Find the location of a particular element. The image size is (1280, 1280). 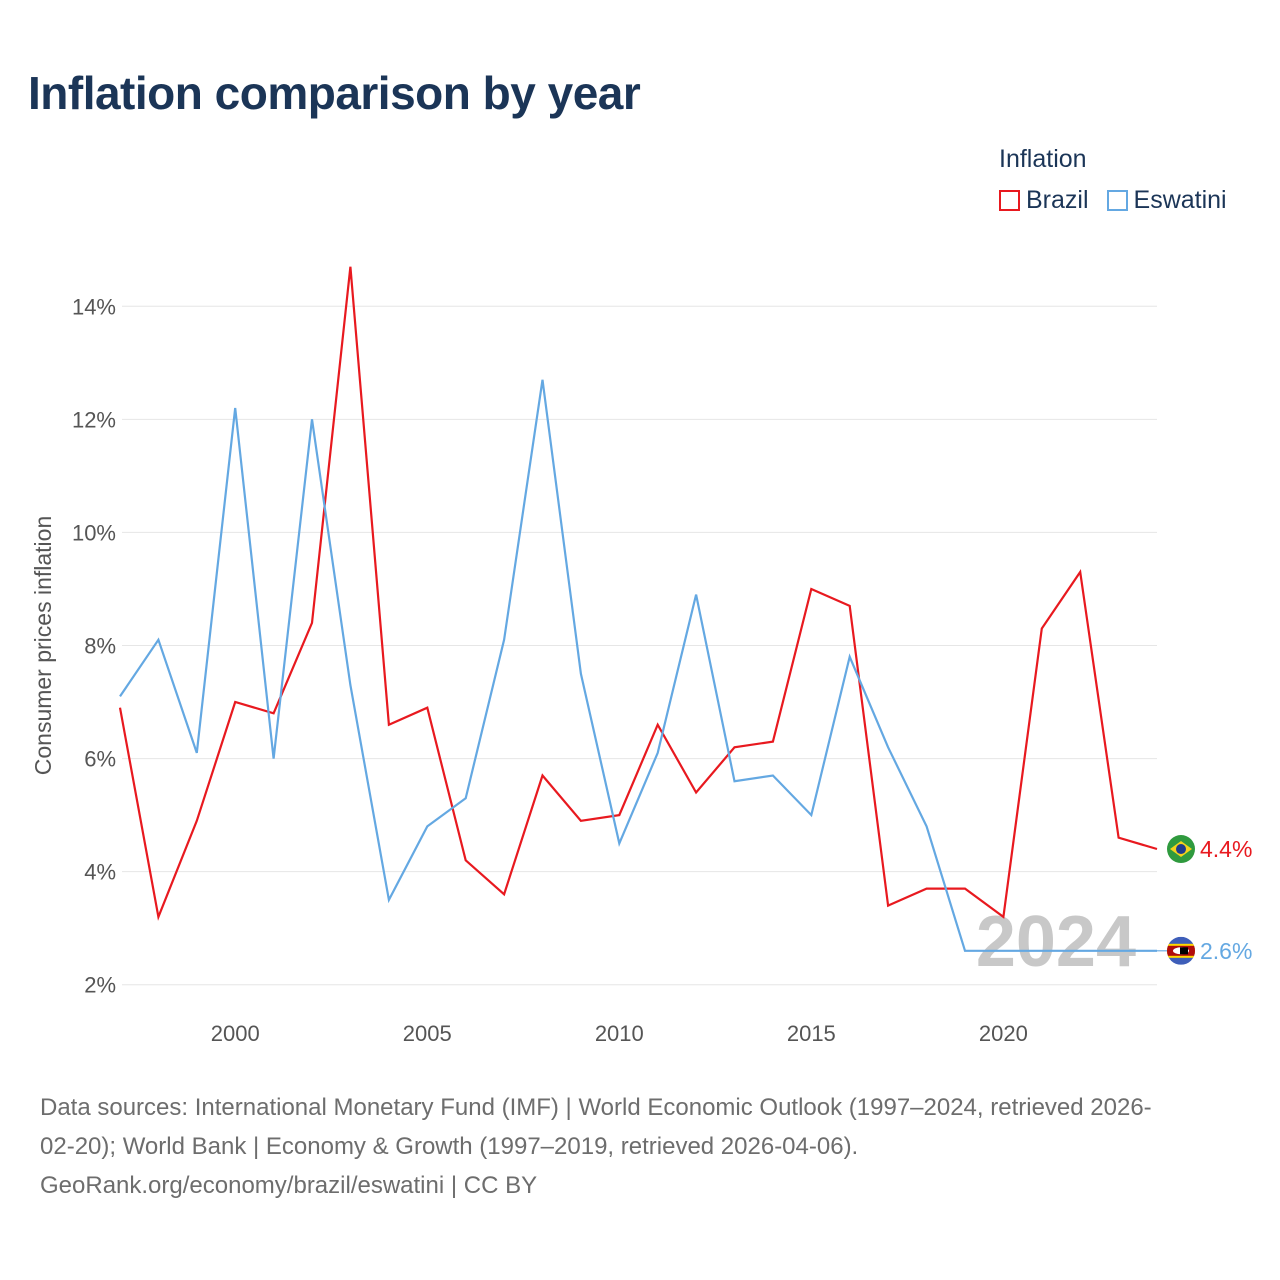

end-markers: 4.4% 2.6% is located at coordinates (1204, 900).